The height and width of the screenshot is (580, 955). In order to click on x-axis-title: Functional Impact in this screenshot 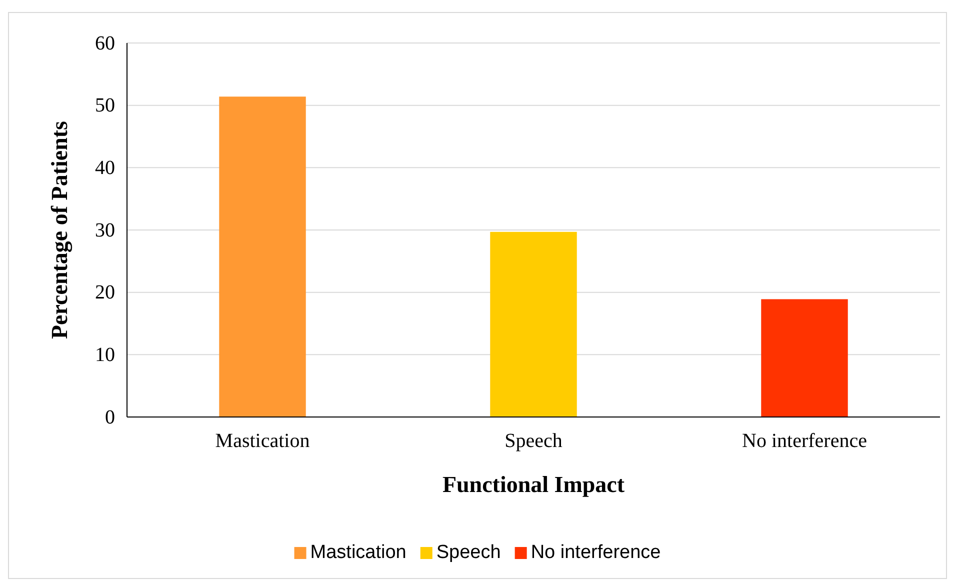, I will do `click(533, 484)`.